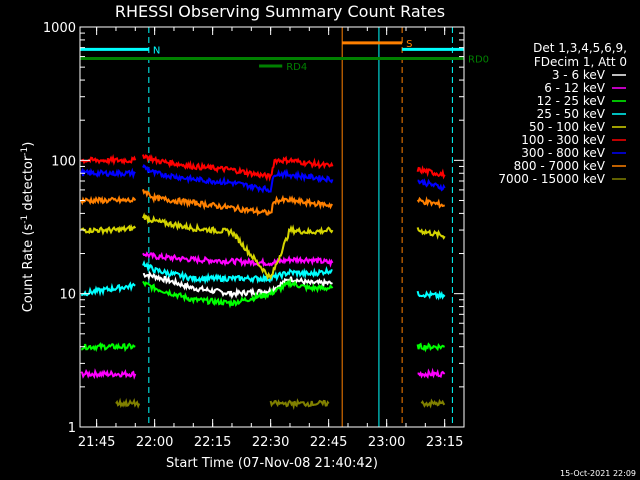 This screenshot has height=480, width=640. What do you see at coordinates (28, 227) in the screenshot?
I see `y-axis-label: Count Rate (s-1 detector-1)` at bounding box center [28, 227].